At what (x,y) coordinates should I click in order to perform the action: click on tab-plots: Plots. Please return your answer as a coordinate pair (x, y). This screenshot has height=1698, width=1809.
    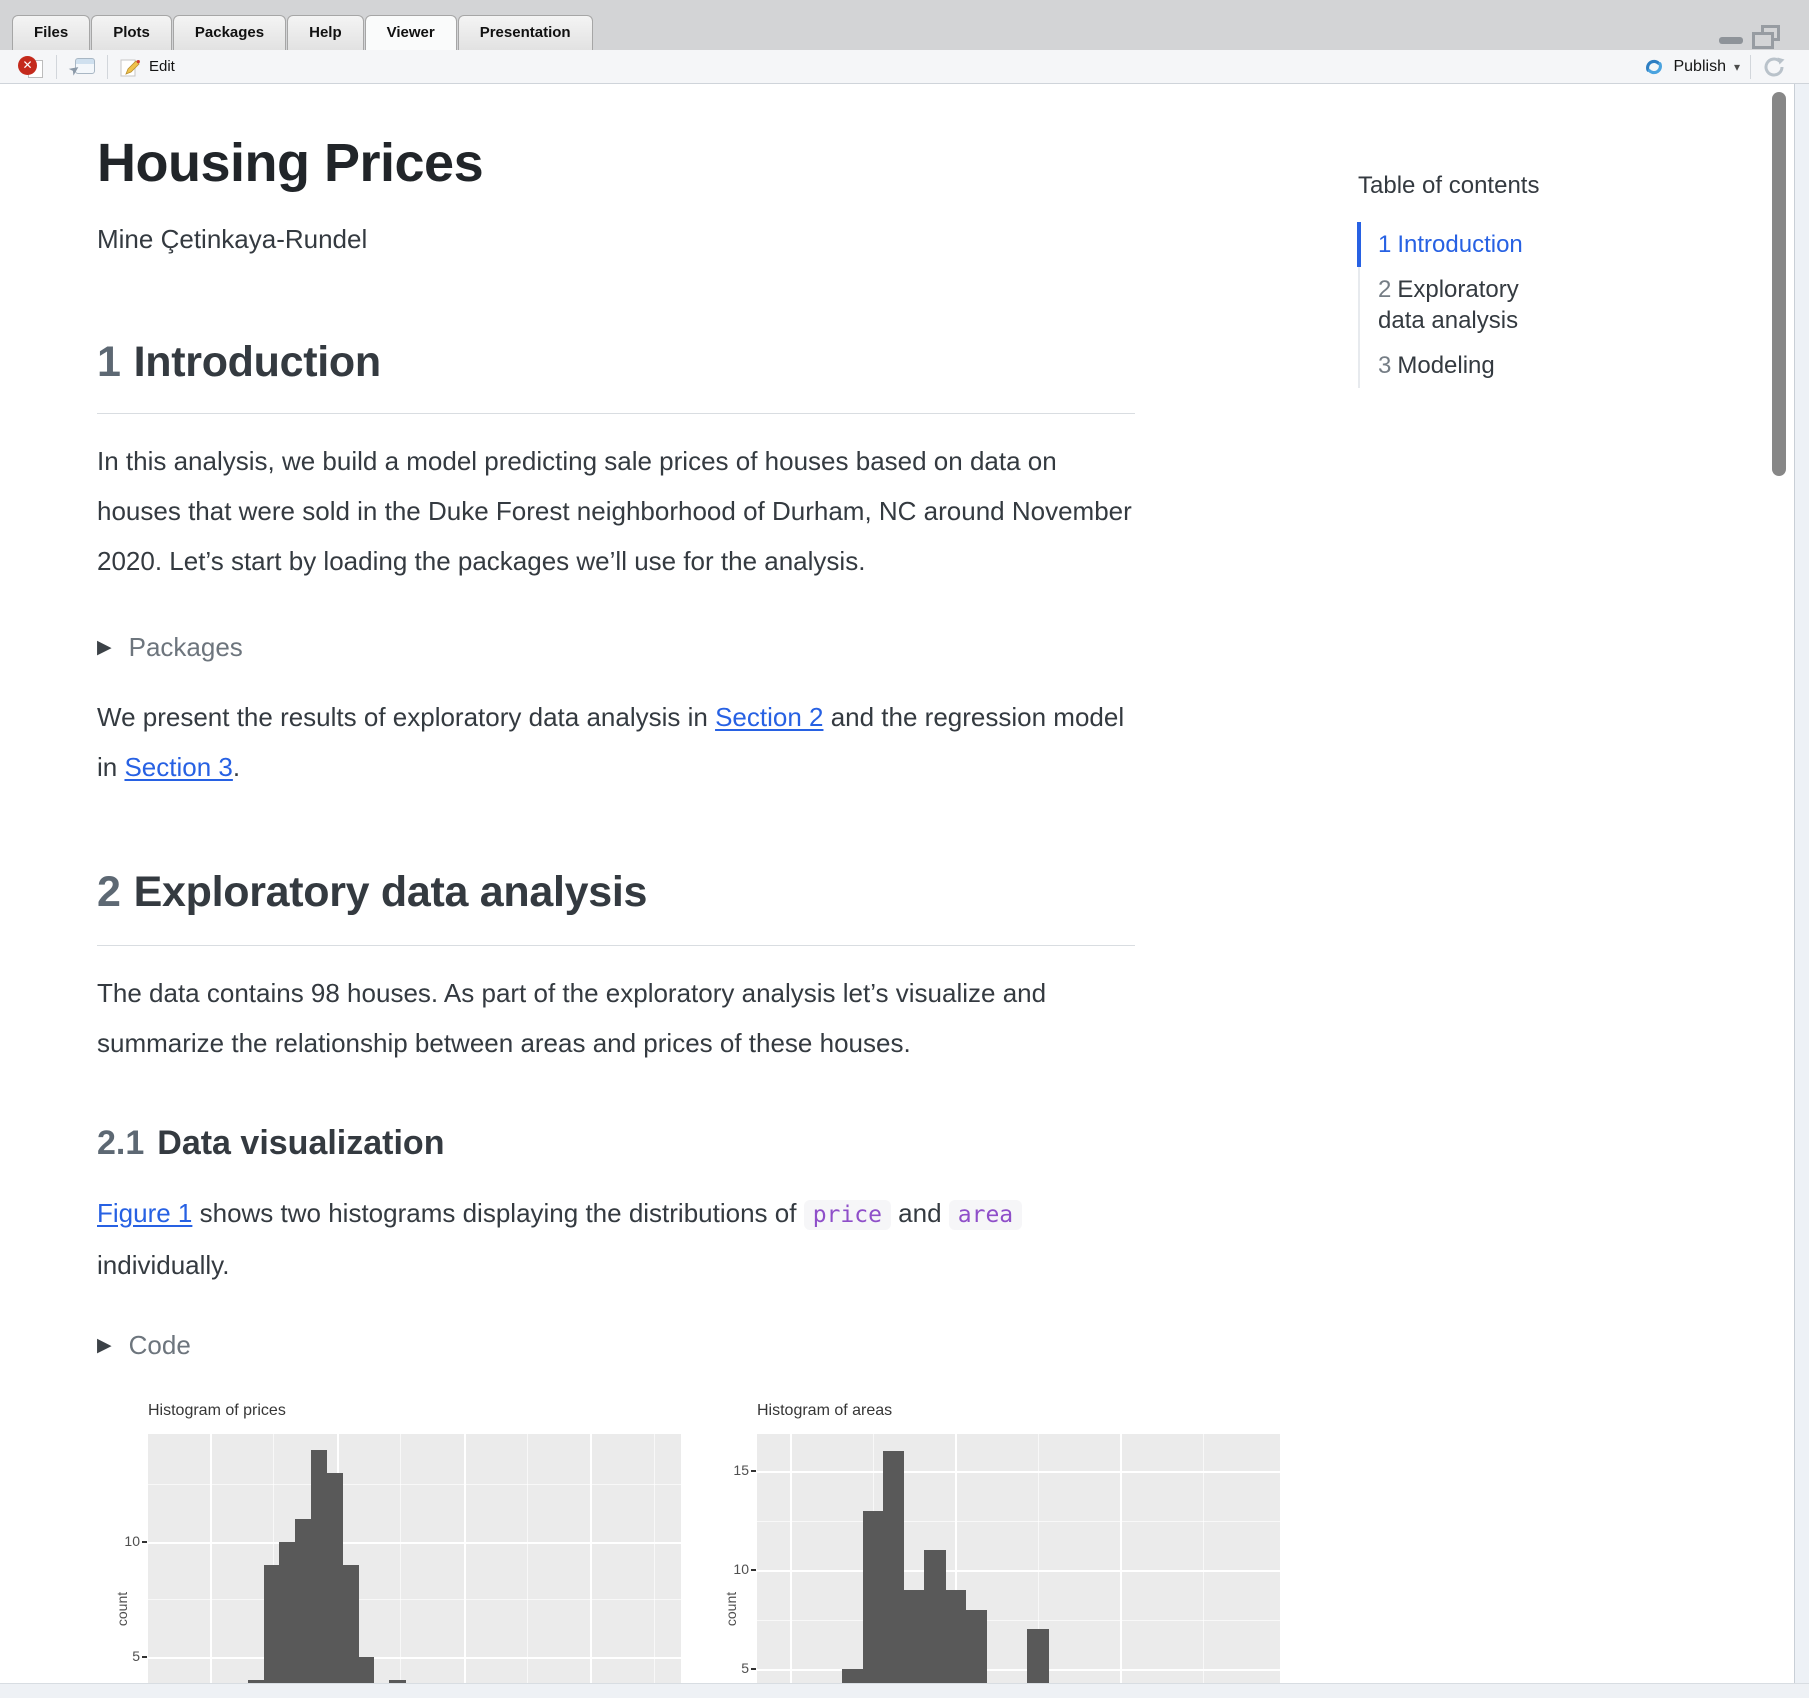
    Looking at the image, I should click on (131, 32).